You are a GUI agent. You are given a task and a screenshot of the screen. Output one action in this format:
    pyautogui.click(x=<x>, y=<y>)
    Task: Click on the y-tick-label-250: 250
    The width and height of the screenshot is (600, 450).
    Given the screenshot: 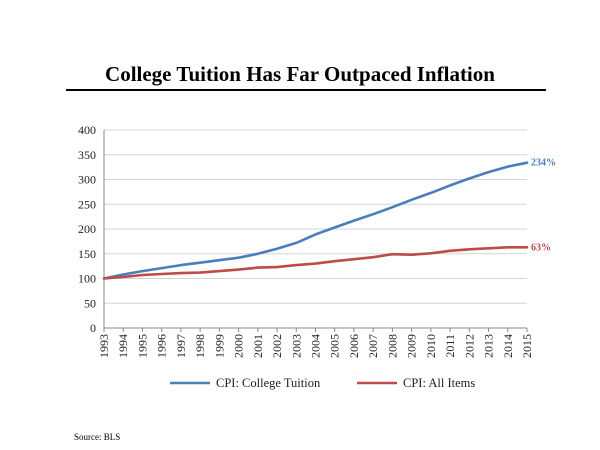 What is the action you would take?
    pyautogui.click(x=87, y=204)
    